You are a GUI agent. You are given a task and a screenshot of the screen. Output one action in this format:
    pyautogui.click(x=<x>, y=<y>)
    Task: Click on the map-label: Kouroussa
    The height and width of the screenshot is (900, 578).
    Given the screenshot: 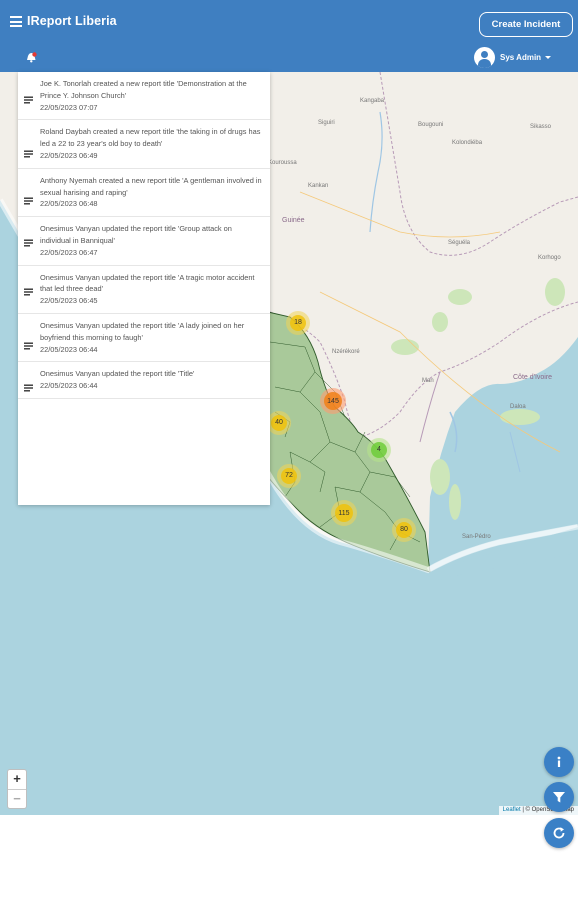 What is the action you would take?
    pyautogui.click(x=282, y=163)
    